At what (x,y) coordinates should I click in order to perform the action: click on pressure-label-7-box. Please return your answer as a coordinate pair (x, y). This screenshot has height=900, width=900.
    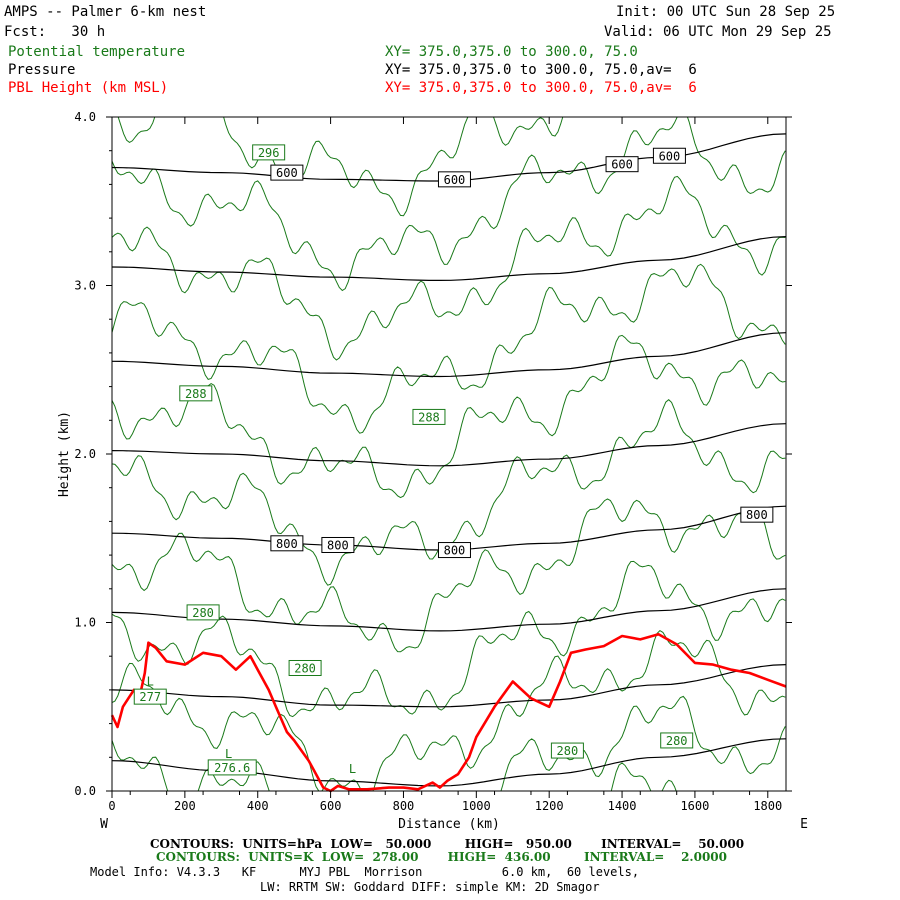
    Looking at the image, I should click on (757, 514).